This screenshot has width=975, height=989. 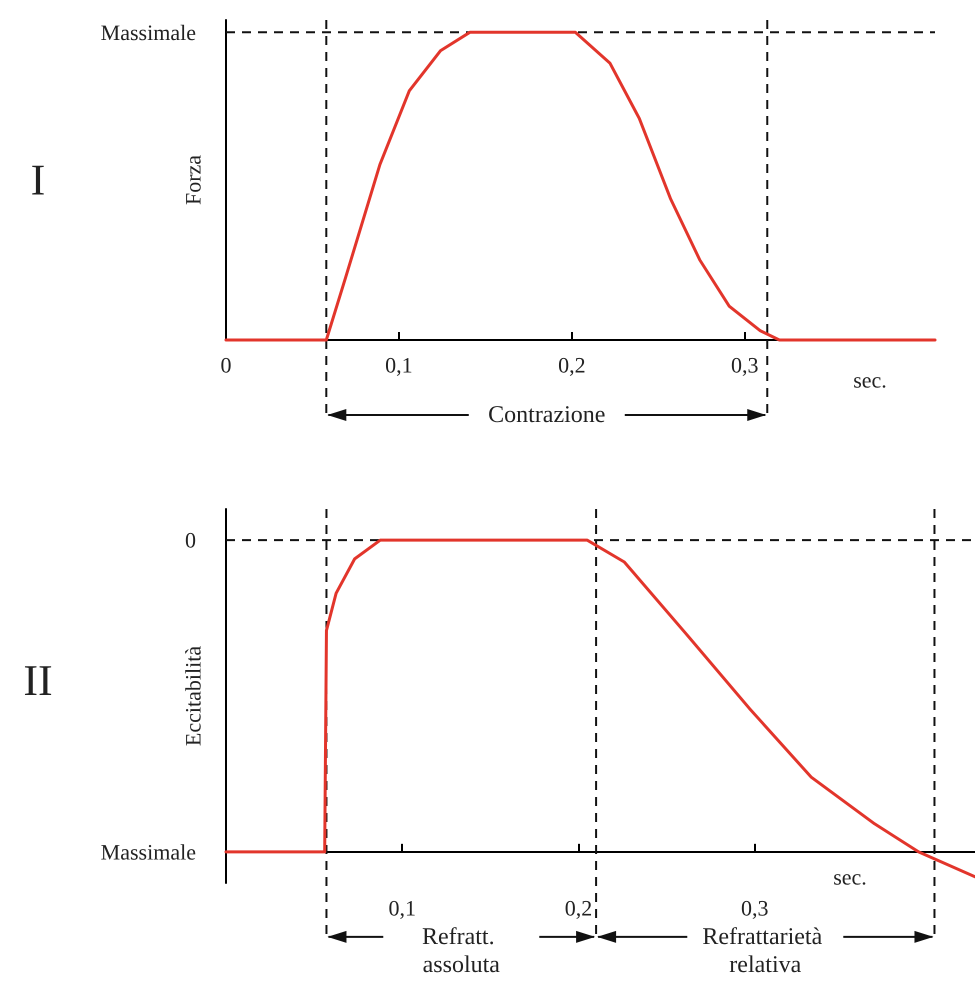 What do you see at coordinates (148, 32) in the screenshot?
I see `ref-line-label: Massimale` at bounding box center [148, 32].